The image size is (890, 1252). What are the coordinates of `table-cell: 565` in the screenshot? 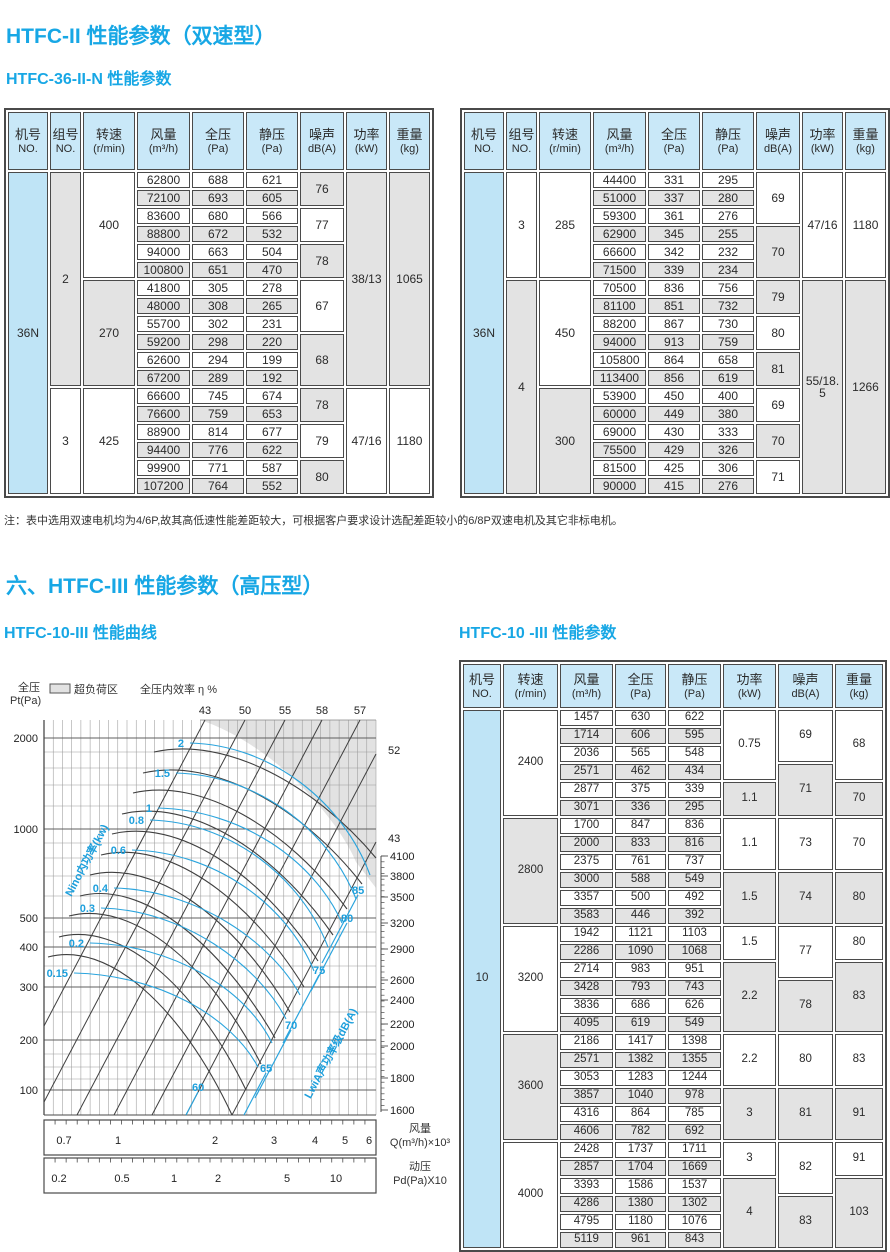 It's located at (640, 754).